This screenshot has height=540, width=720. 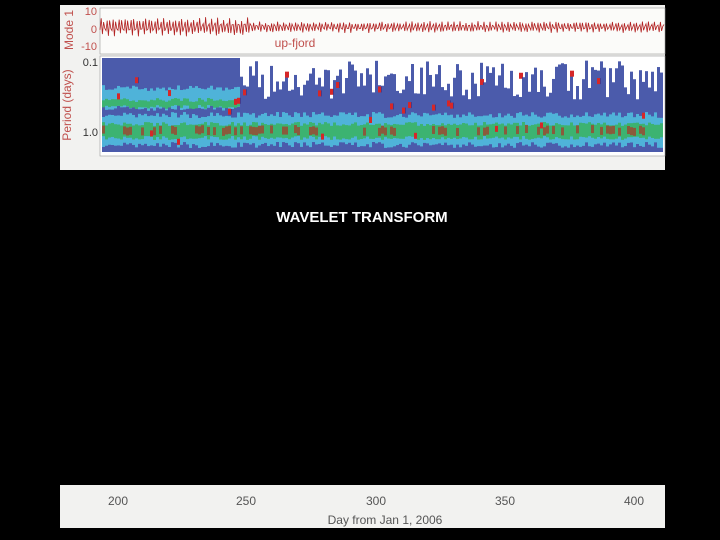 I want to click on spectrogram, so click(x=382, y=105).